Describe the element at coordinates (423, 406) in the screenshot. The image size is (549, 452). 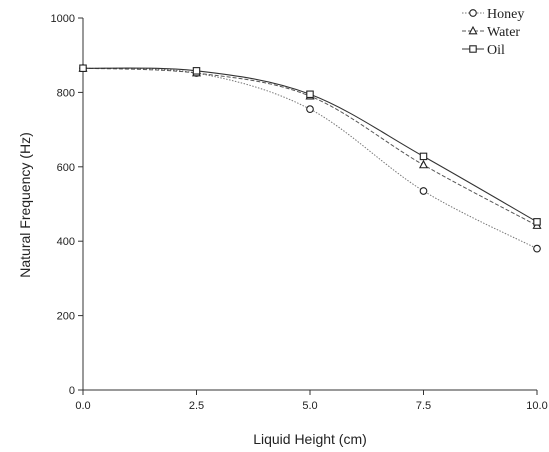
I see `x-tick-label: 7.5` at that location.